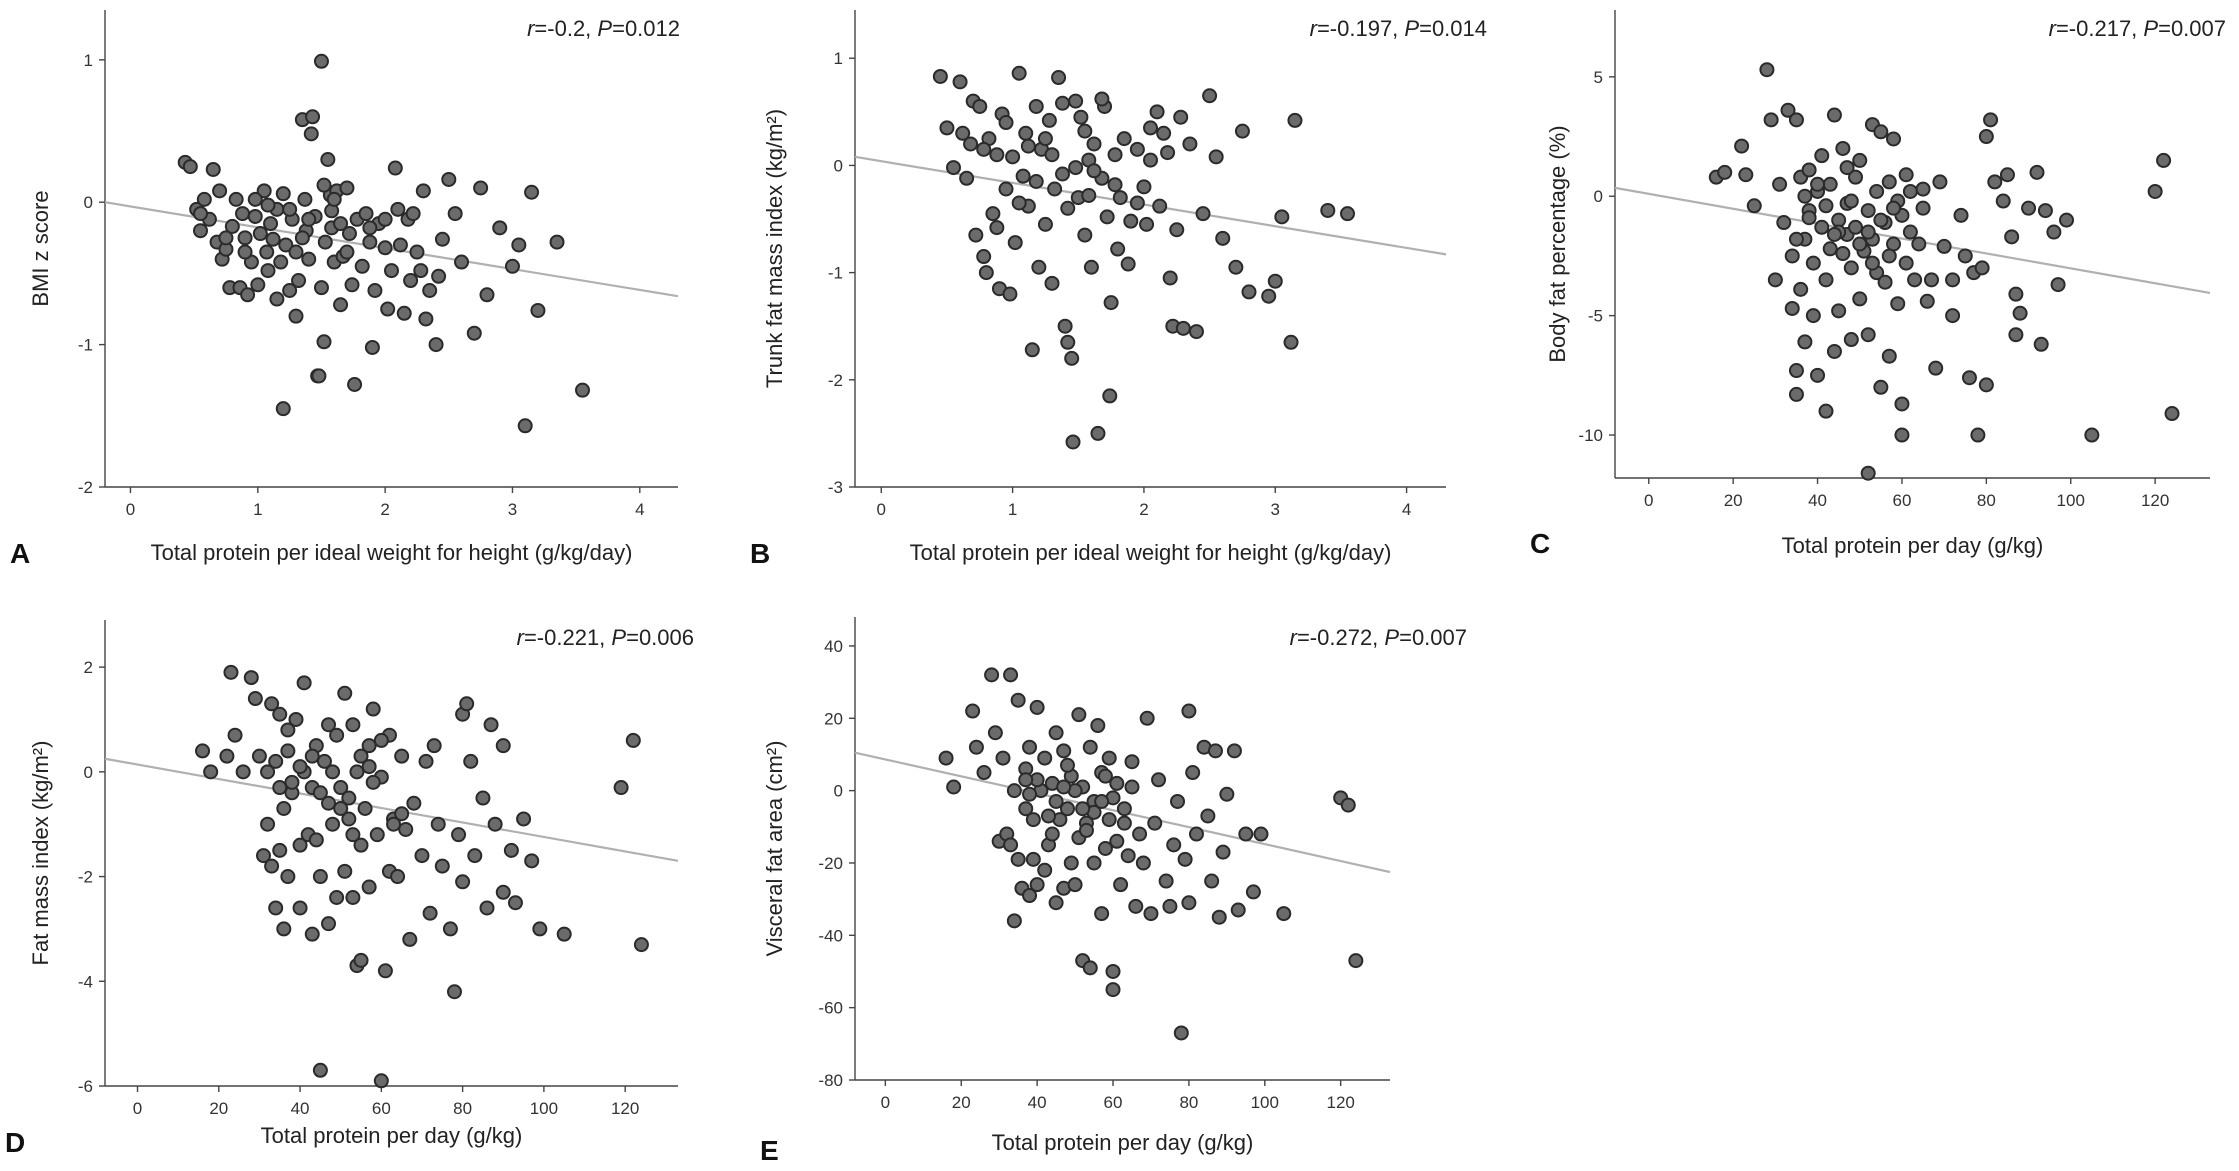 The image size is (2239, 1171). I want to click on stat-annotation: r=-0.272, P=0.007, so click(1378, 637).